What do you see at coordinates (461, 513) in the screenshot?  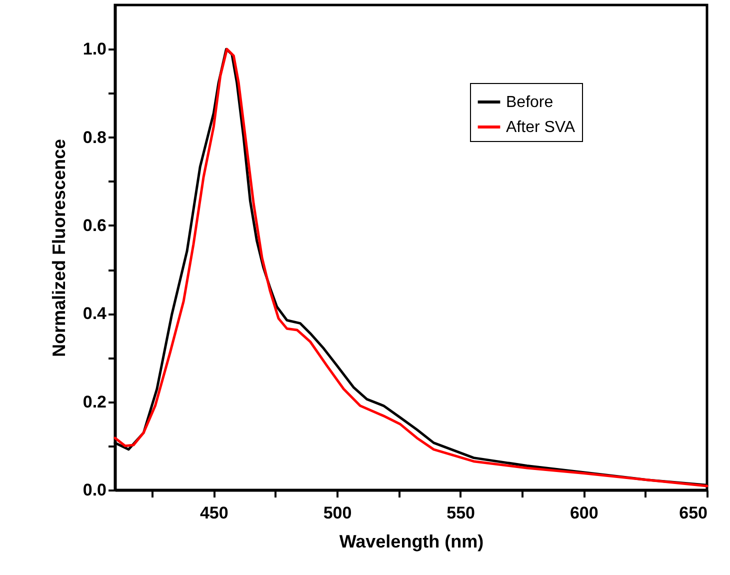 I see `x-tick-label: 550` at bounding box center [461, 513].